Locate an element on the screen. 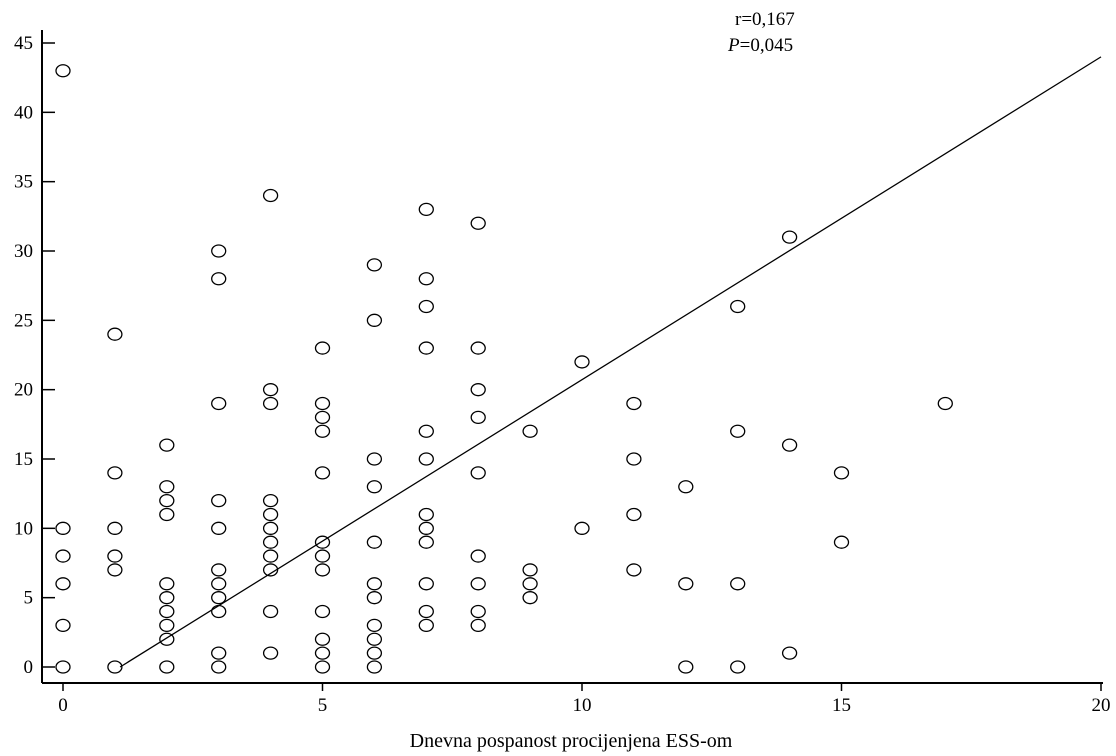 The height and width of the screenshot is (756, 1116). y-tick-label: 15 is located at coordinates (23, 459).